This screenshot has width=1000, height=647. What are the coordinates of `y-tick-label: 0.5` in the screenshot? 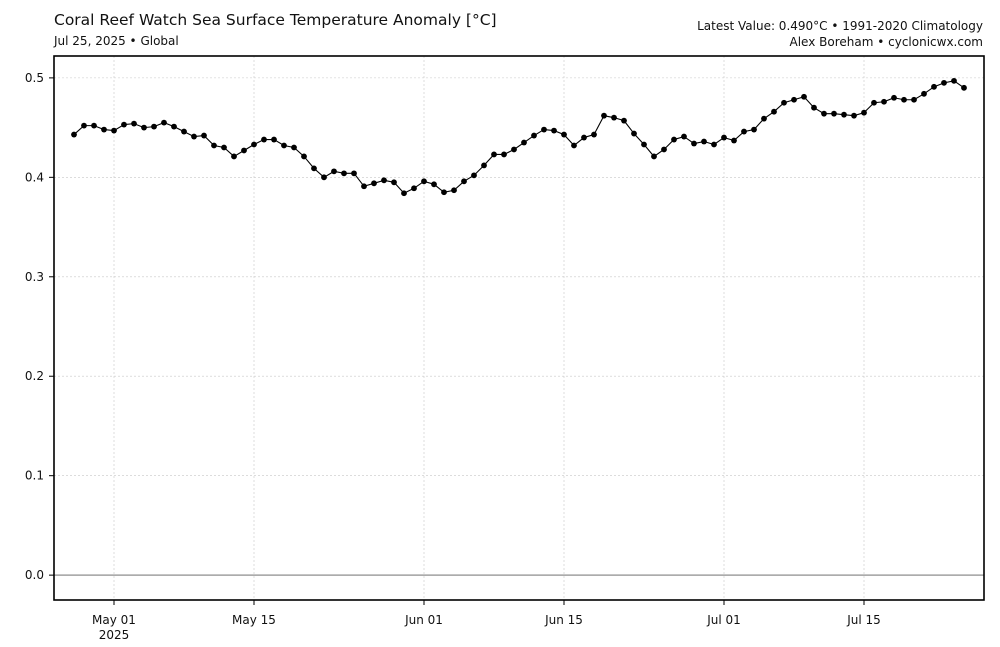 It's located at (34, 78).